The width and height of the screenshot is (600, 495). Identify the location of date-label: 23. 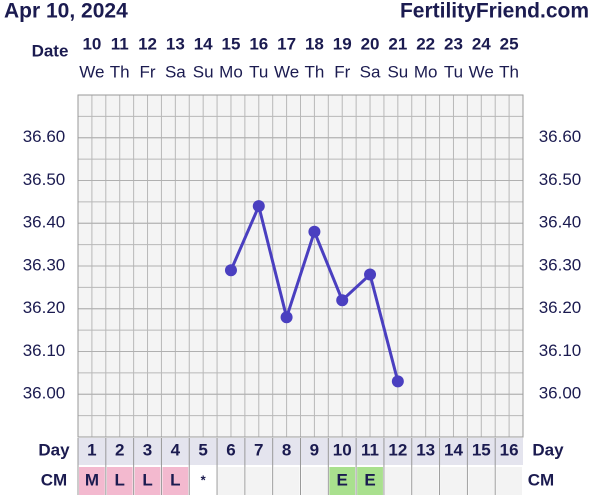
(453, 43).